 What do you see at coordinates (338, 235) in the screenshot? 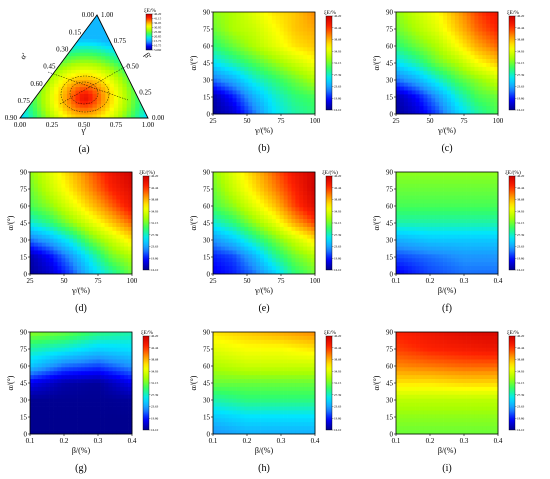
I see `colorbar-tick-label: 27.39` at bounding box center [338, 235].